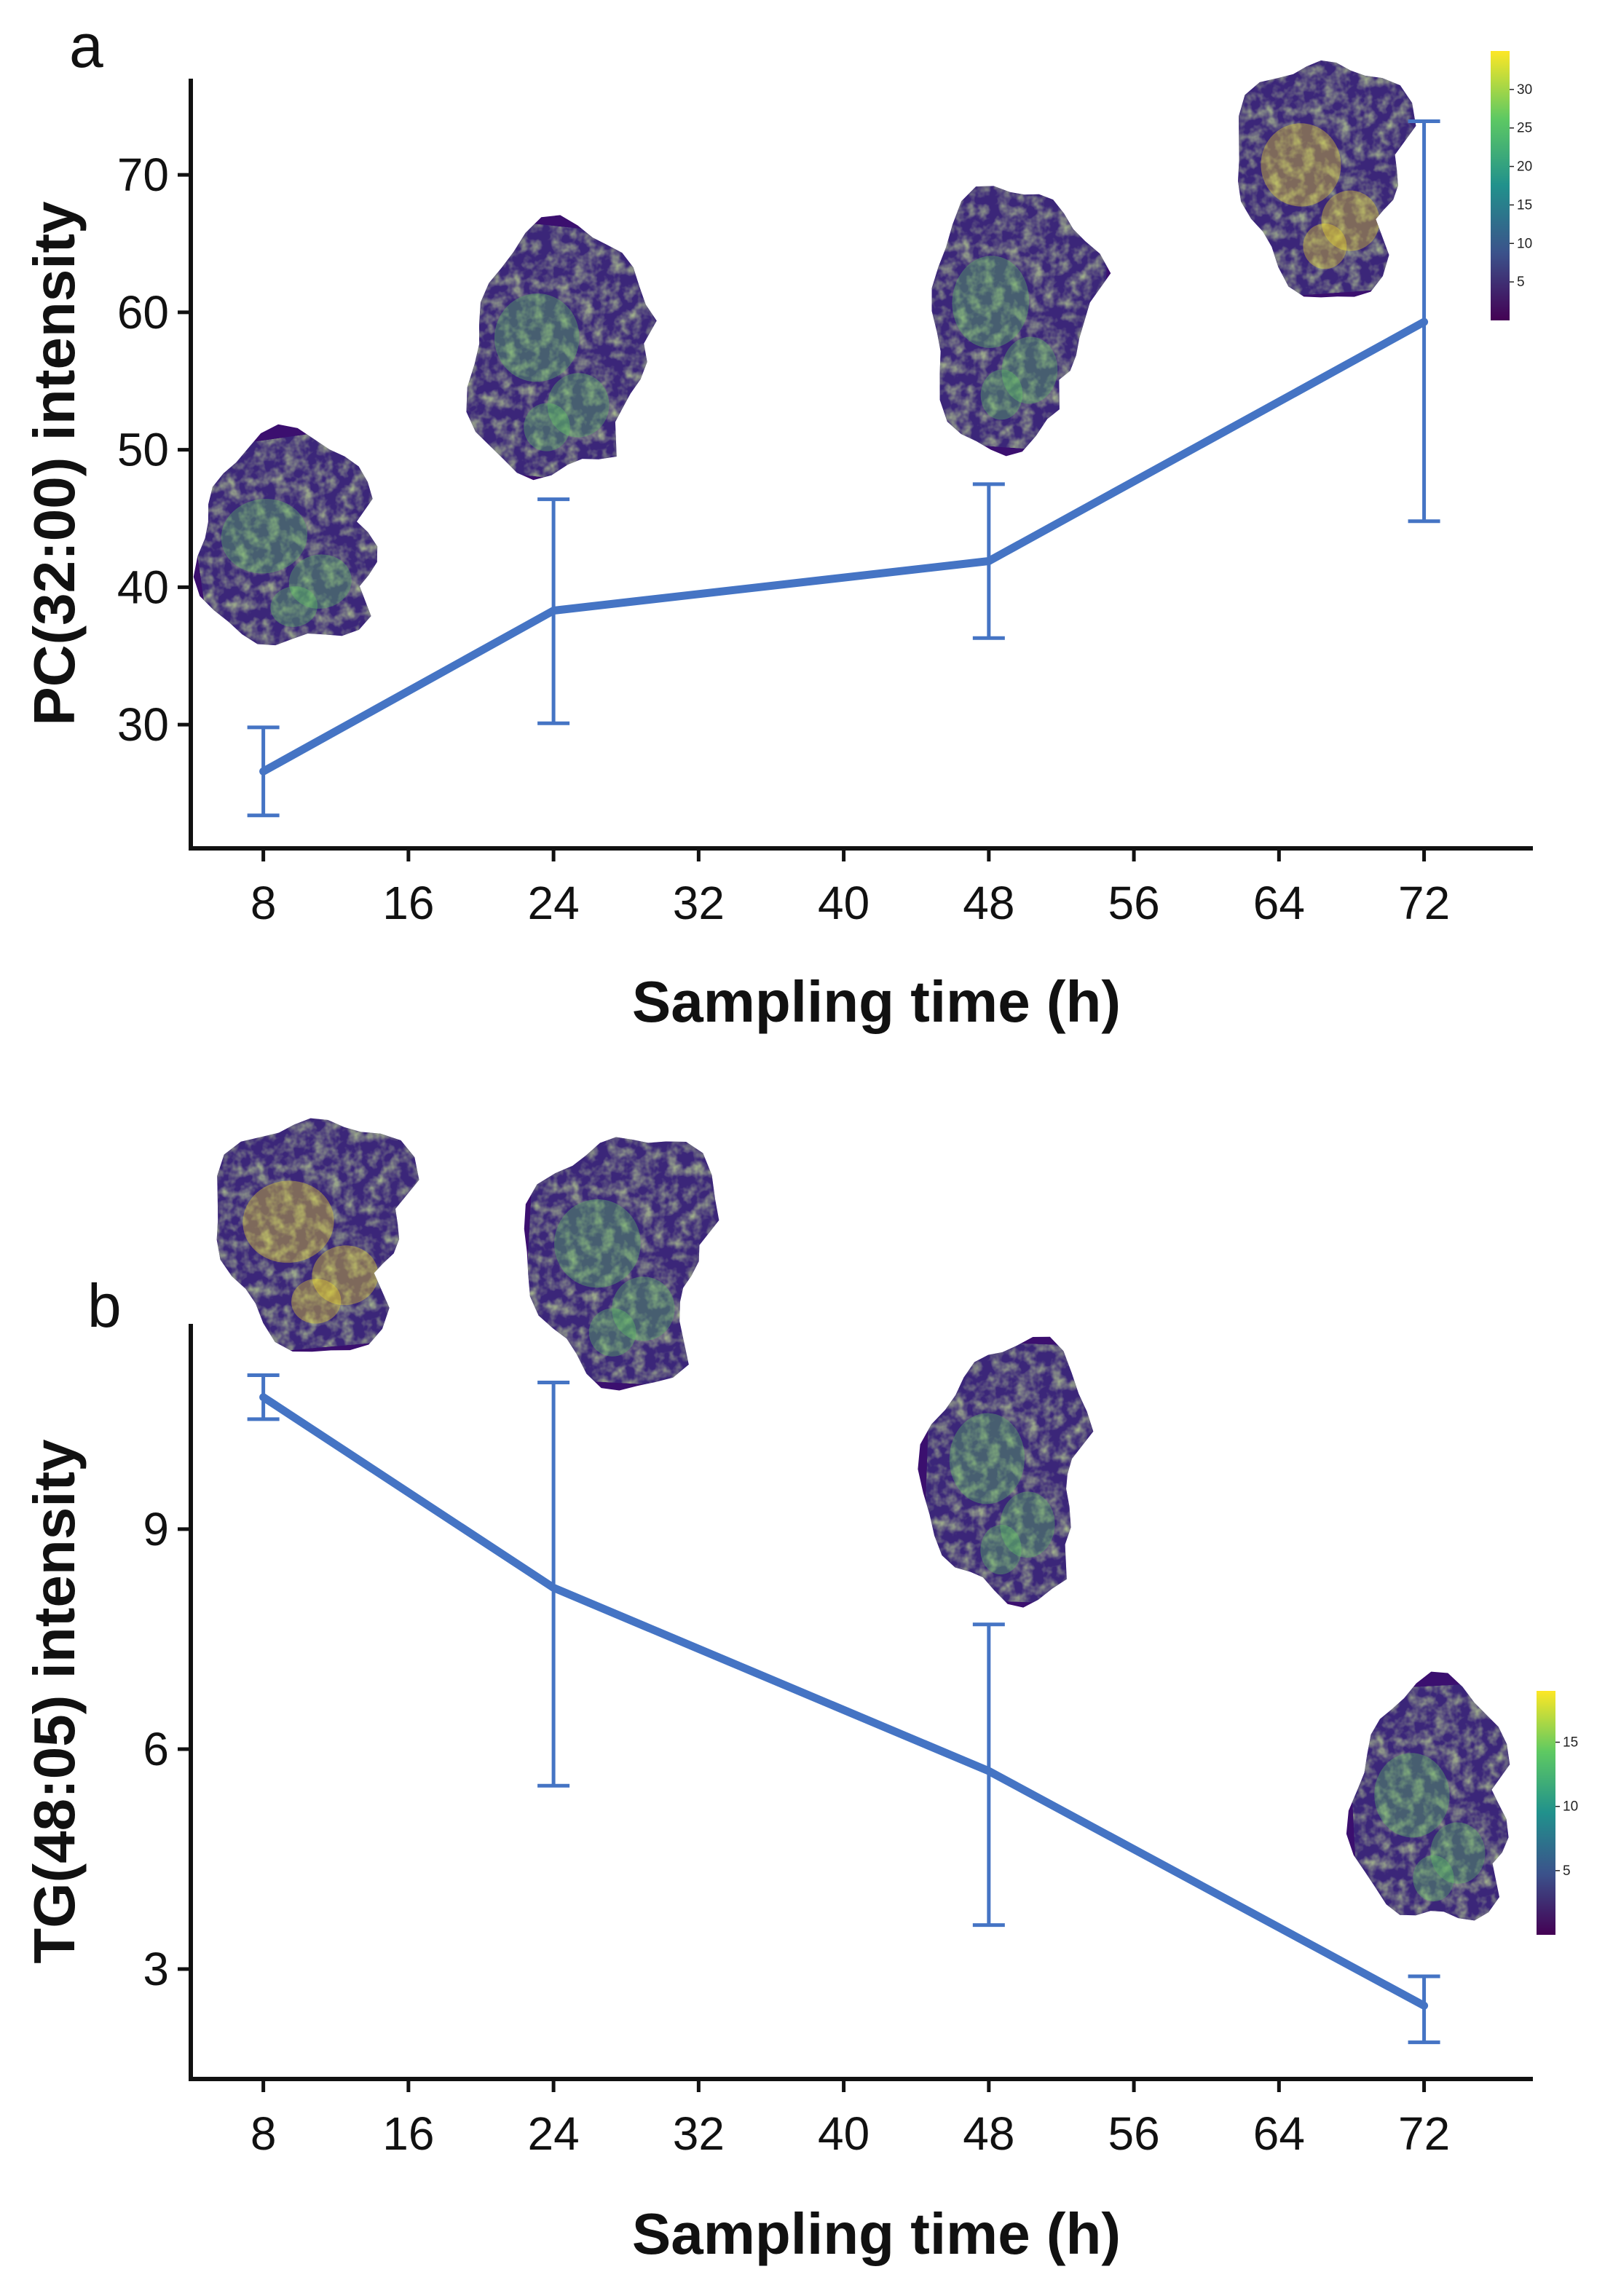 Image resolution: width=1613 pixels, height=2296 pixels. Describe the element at coordinates (876, 1001) in the screenshot. I see `panel-a-x-axis-title: Sampling time (h)` at that location.